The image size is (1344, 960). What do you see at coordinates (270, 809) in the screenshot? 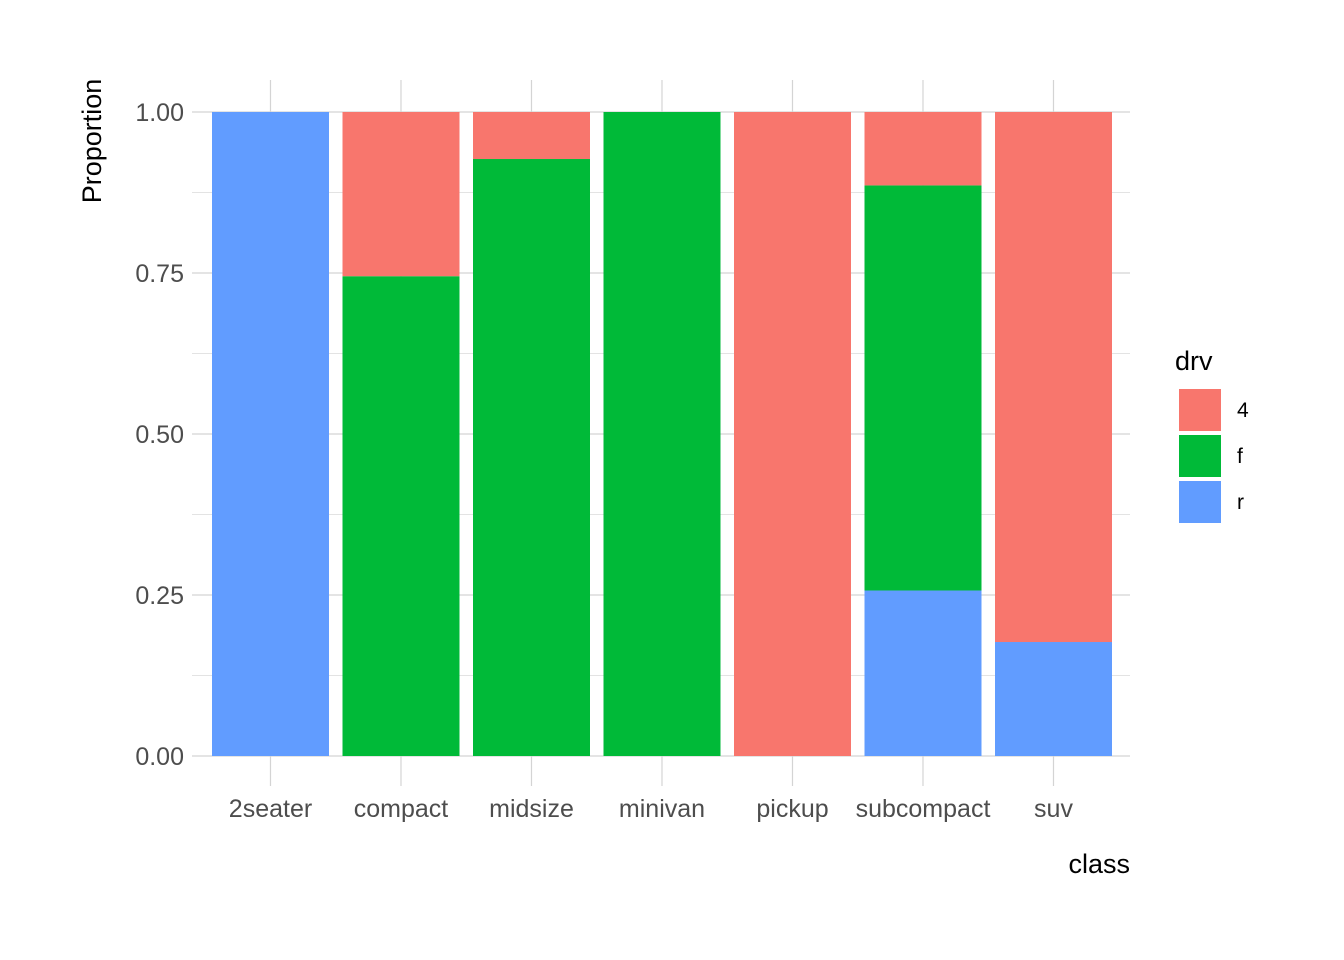
I see `x-tick-label: 2seater` at bounding box center [270, 809].